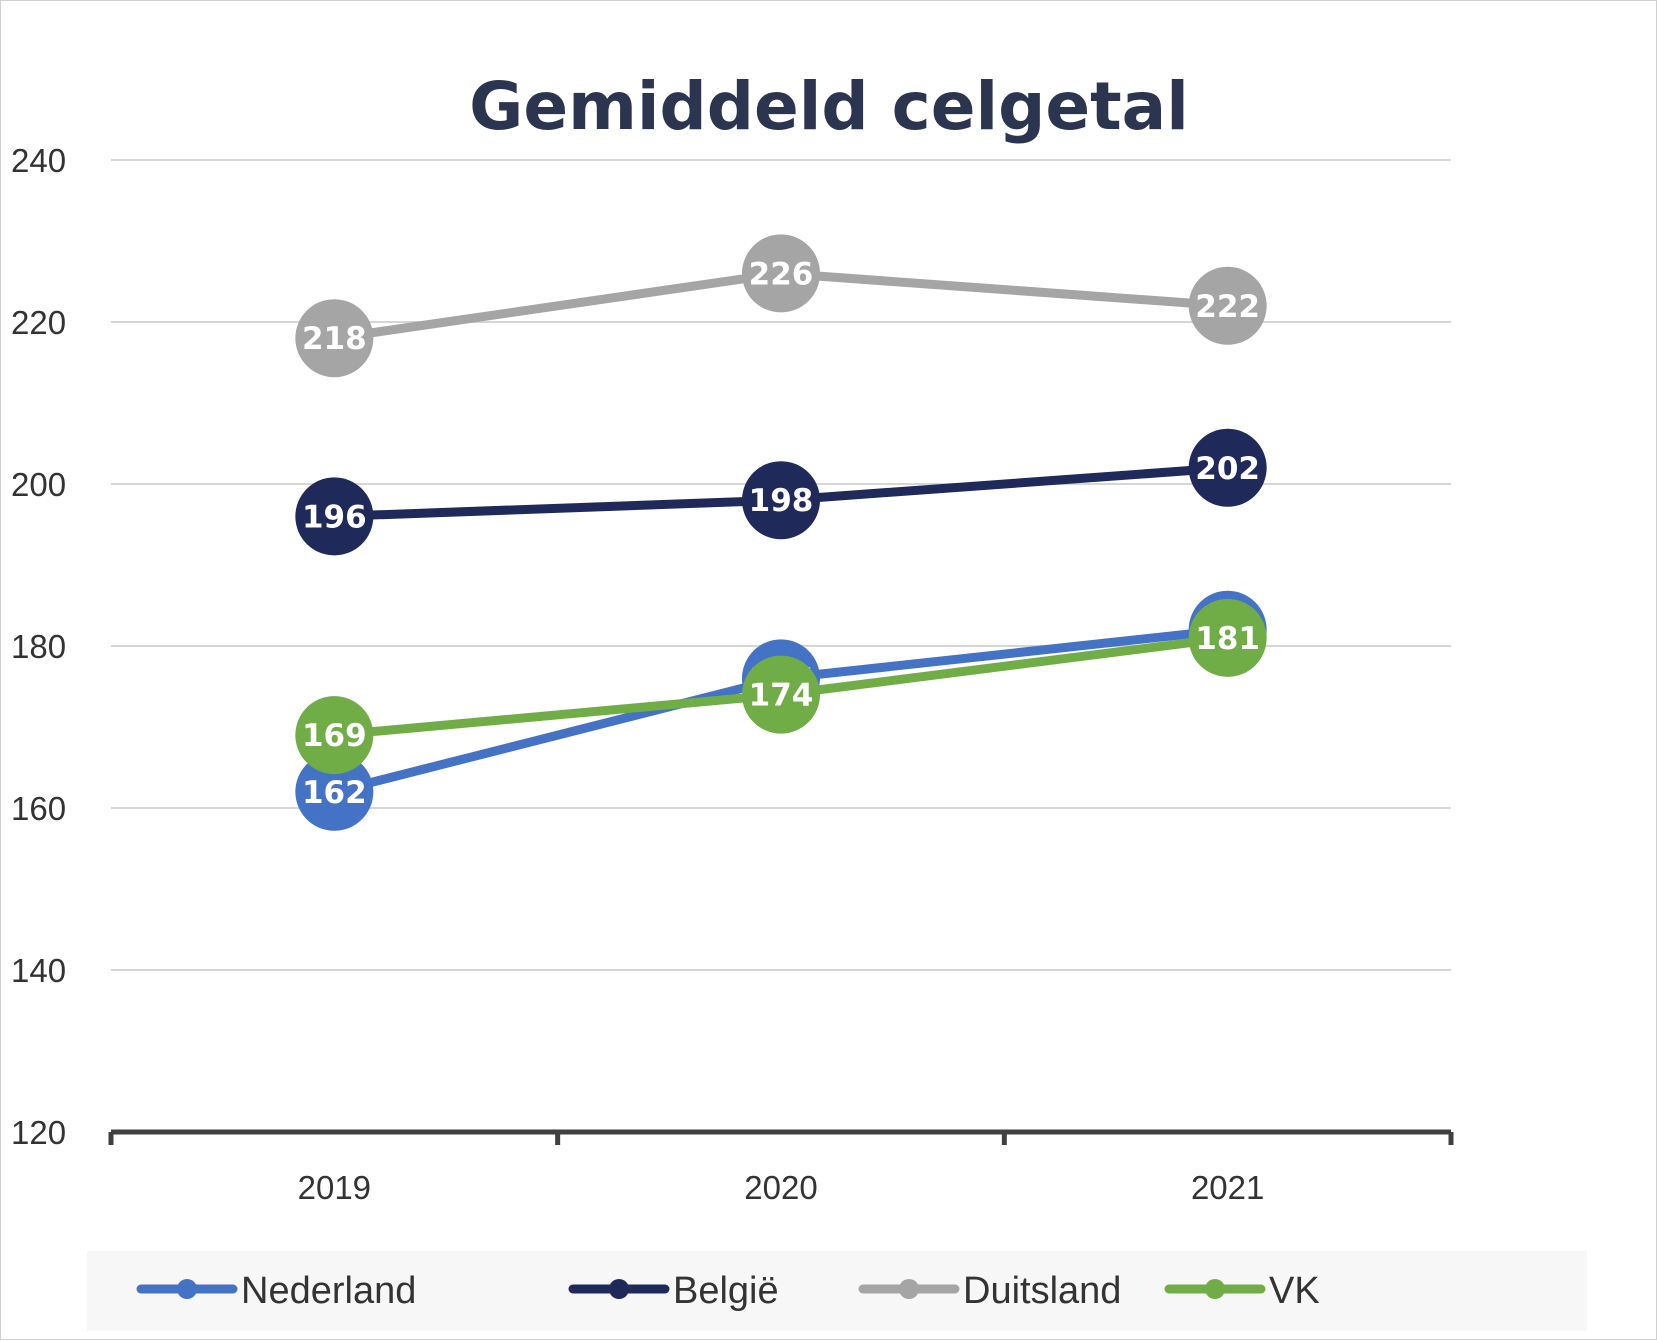 The height and width of the screenshot is (1341, 1657). I want to click on data-label: 218, so click(334, 339).